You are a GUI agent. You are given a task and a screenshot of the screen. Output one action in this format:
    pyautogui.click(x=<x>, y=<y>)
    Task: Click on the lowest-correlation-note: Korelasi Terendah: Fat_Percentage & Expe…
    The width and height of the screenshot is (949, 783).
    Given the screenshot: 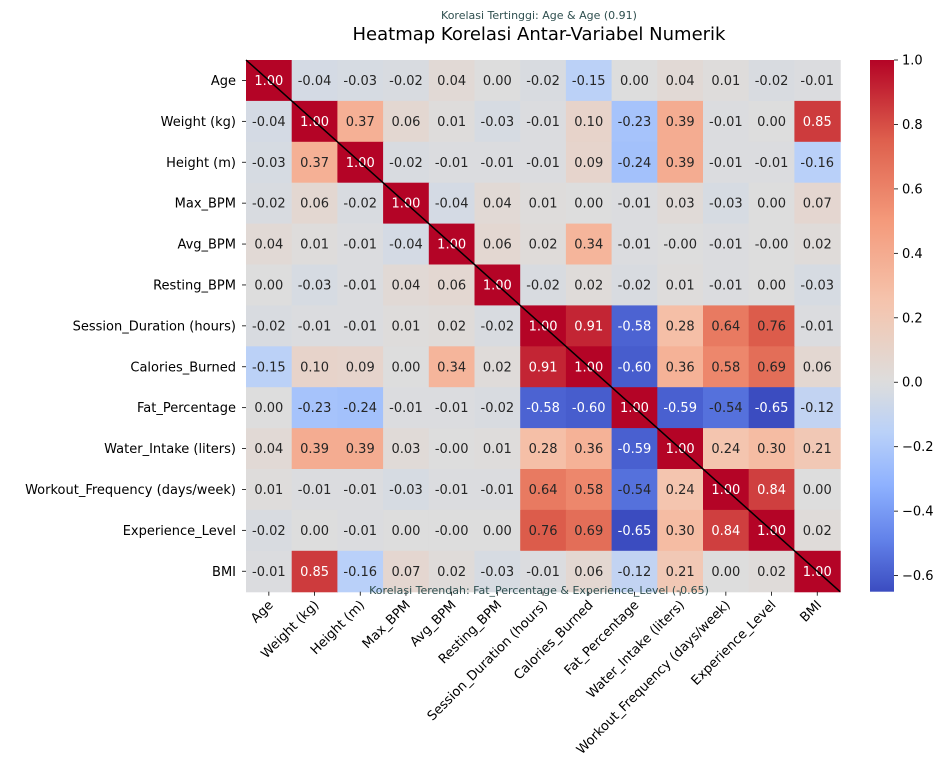 What is the action you would take?
    pyautogui.click(x=539, y=590)
    